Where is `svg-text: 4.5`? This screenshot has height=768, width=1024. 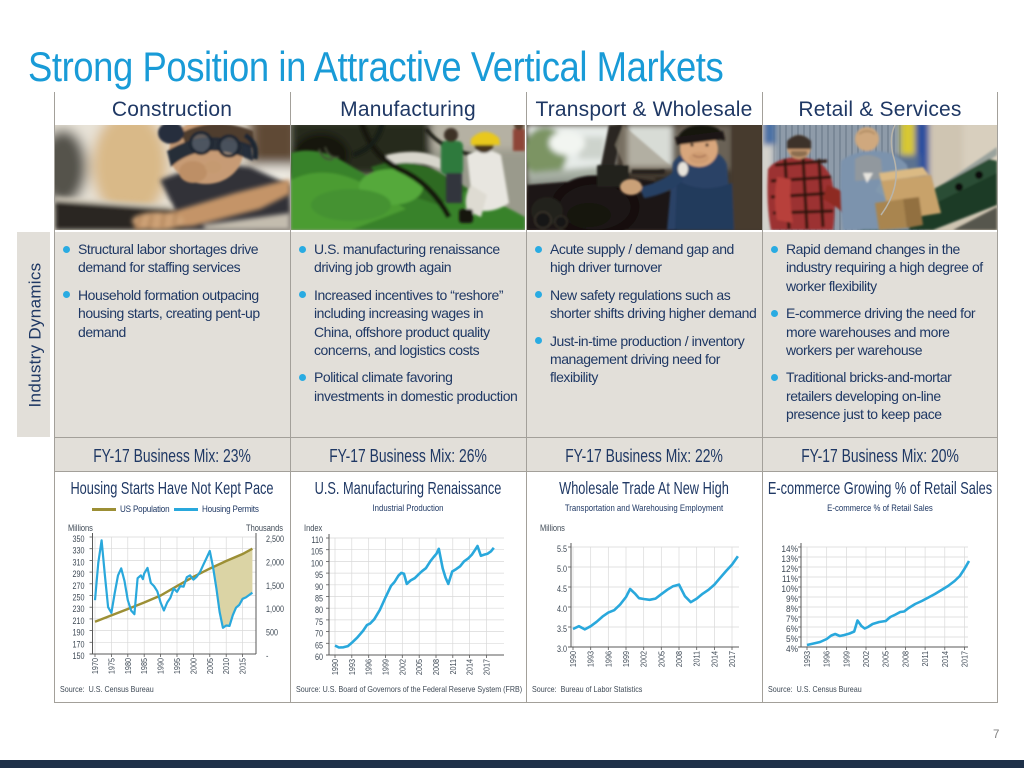 svg-text: 4.5 is located at coordinates (562, 589).